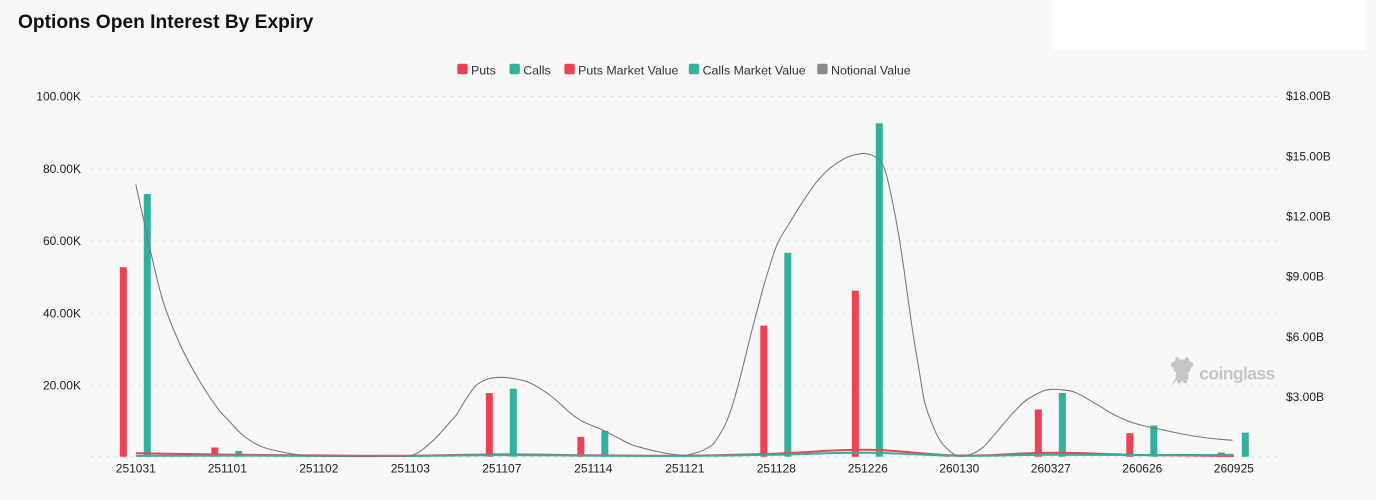 This screenshot has height=500, width=1376. Describe the element at coordinates (166, 22) in the screenshot. I see `svg-text:Options Open Interest By Expir: Options Open Interest By Expiry` at that location.